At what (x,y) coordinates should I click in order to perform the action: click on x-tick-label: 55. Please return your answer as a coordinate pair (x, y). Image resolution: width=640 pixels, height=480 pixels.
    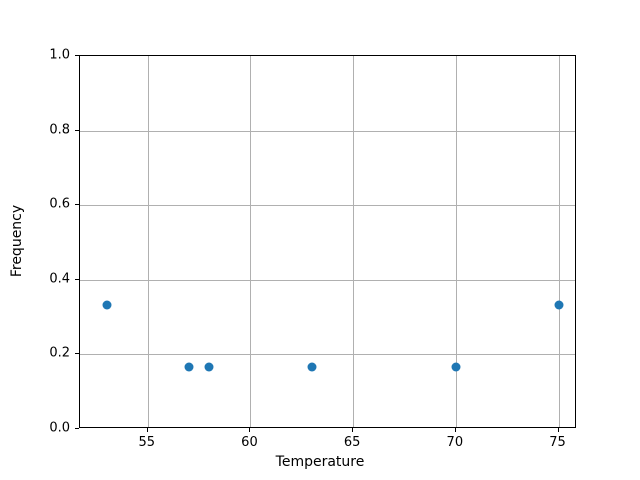
    Looking at the image, I should click on (147, 442).